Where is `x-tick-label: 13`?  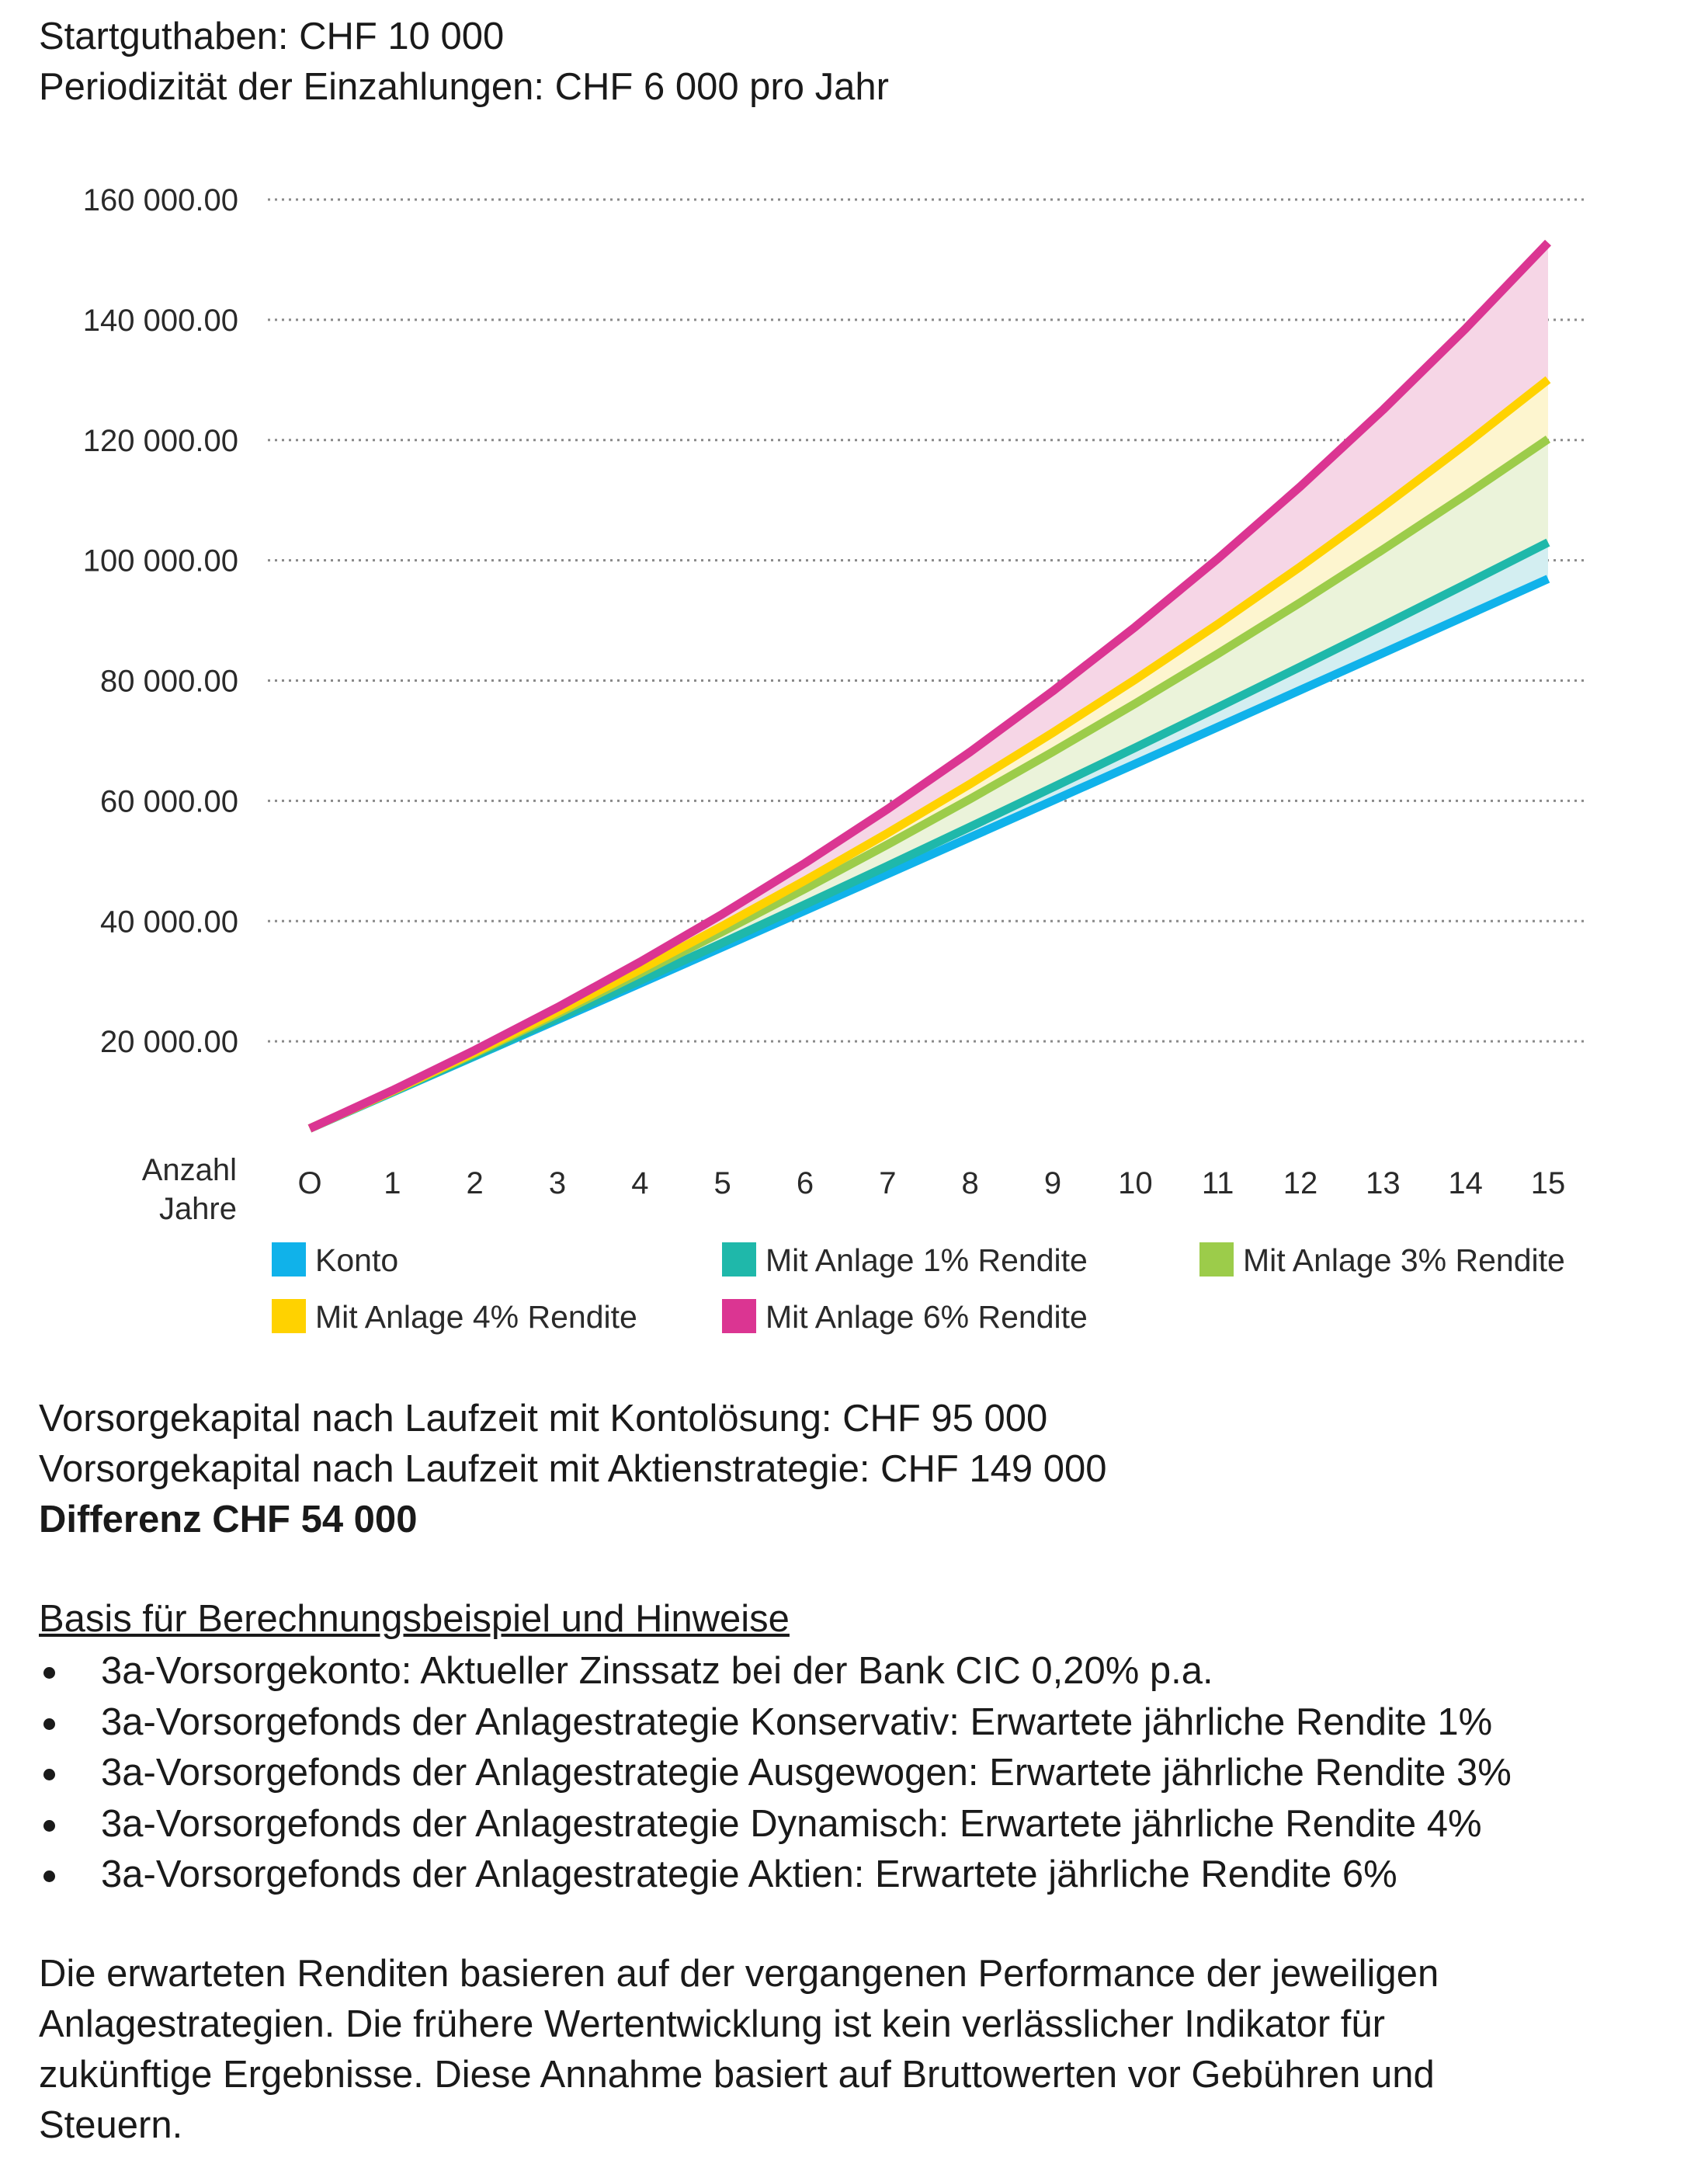
x-tick-label: 13 is located at coordinates (1384, 1183).